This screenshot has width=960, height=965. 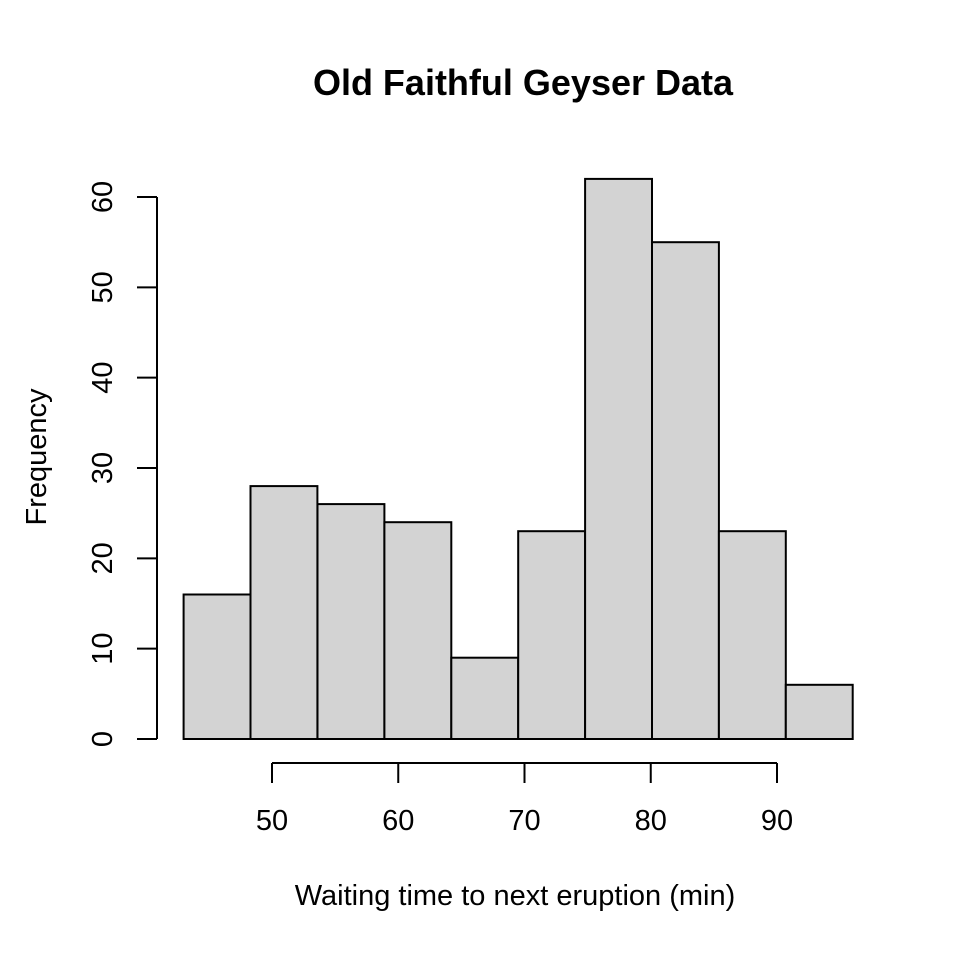 What do you see at coordinates (103, 287) in the screenshot?
I see `y-tick-label: 50` at bounding box center [103, 287].